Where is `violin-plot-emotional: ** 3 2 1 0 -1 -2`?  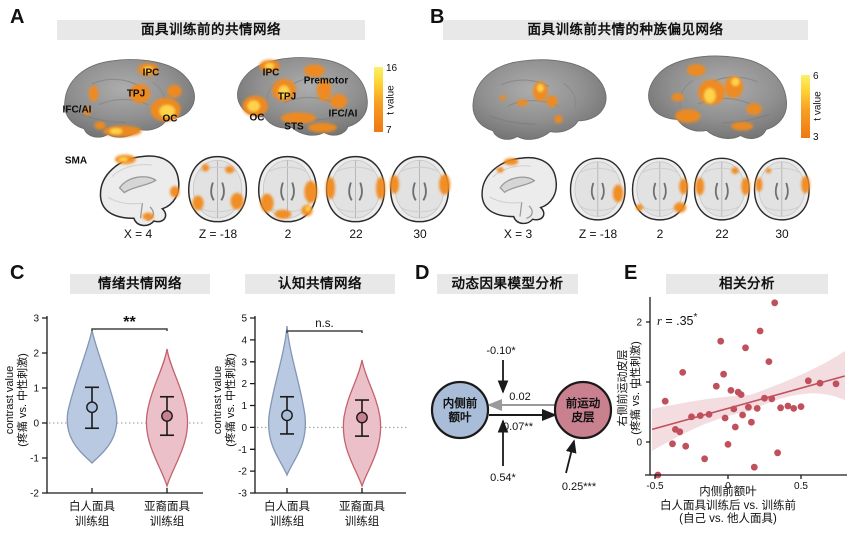
violin-plot-emotional: ** 3 2 1 0 -1 -2 is located at coordinates (117, 407).